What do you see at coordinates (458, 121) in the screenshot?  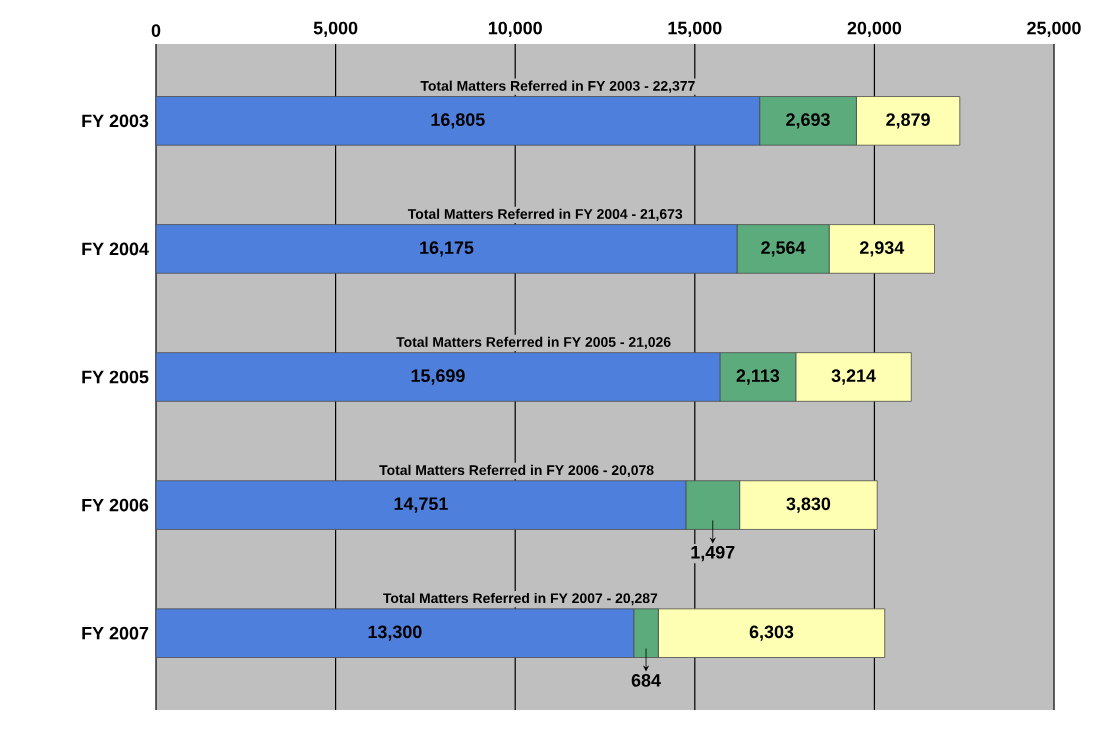 I see `data-label: 16,805` at bounding box center [458, 121].